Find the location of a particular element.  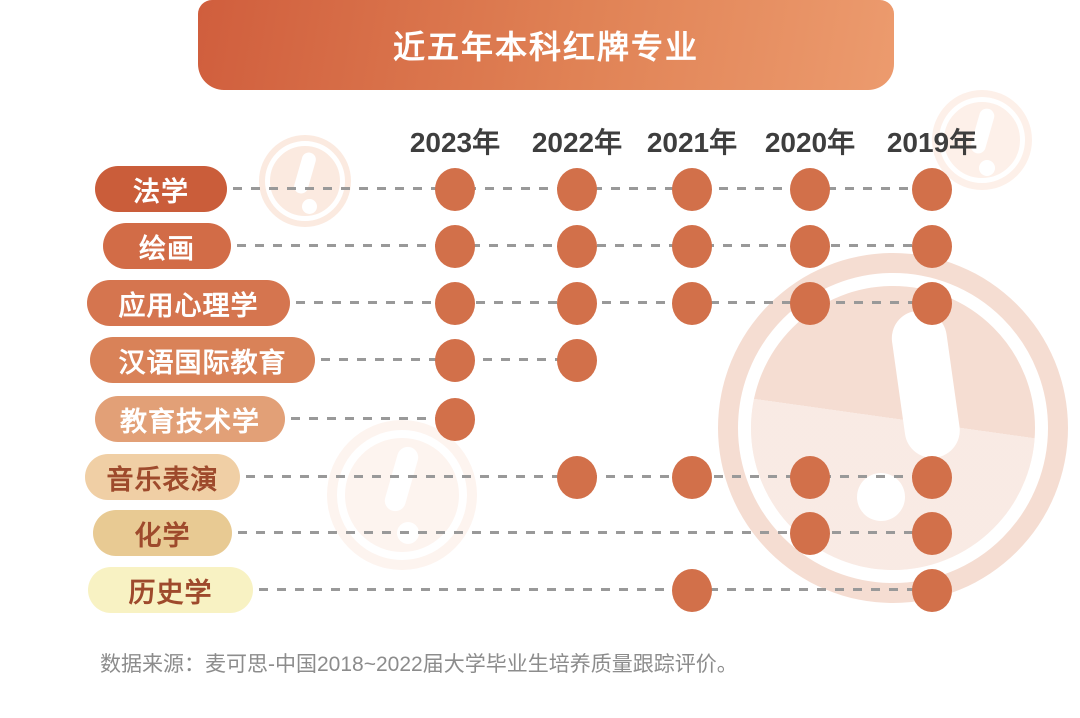

major-pill: 绘画 is located at coordinates (167, 246).